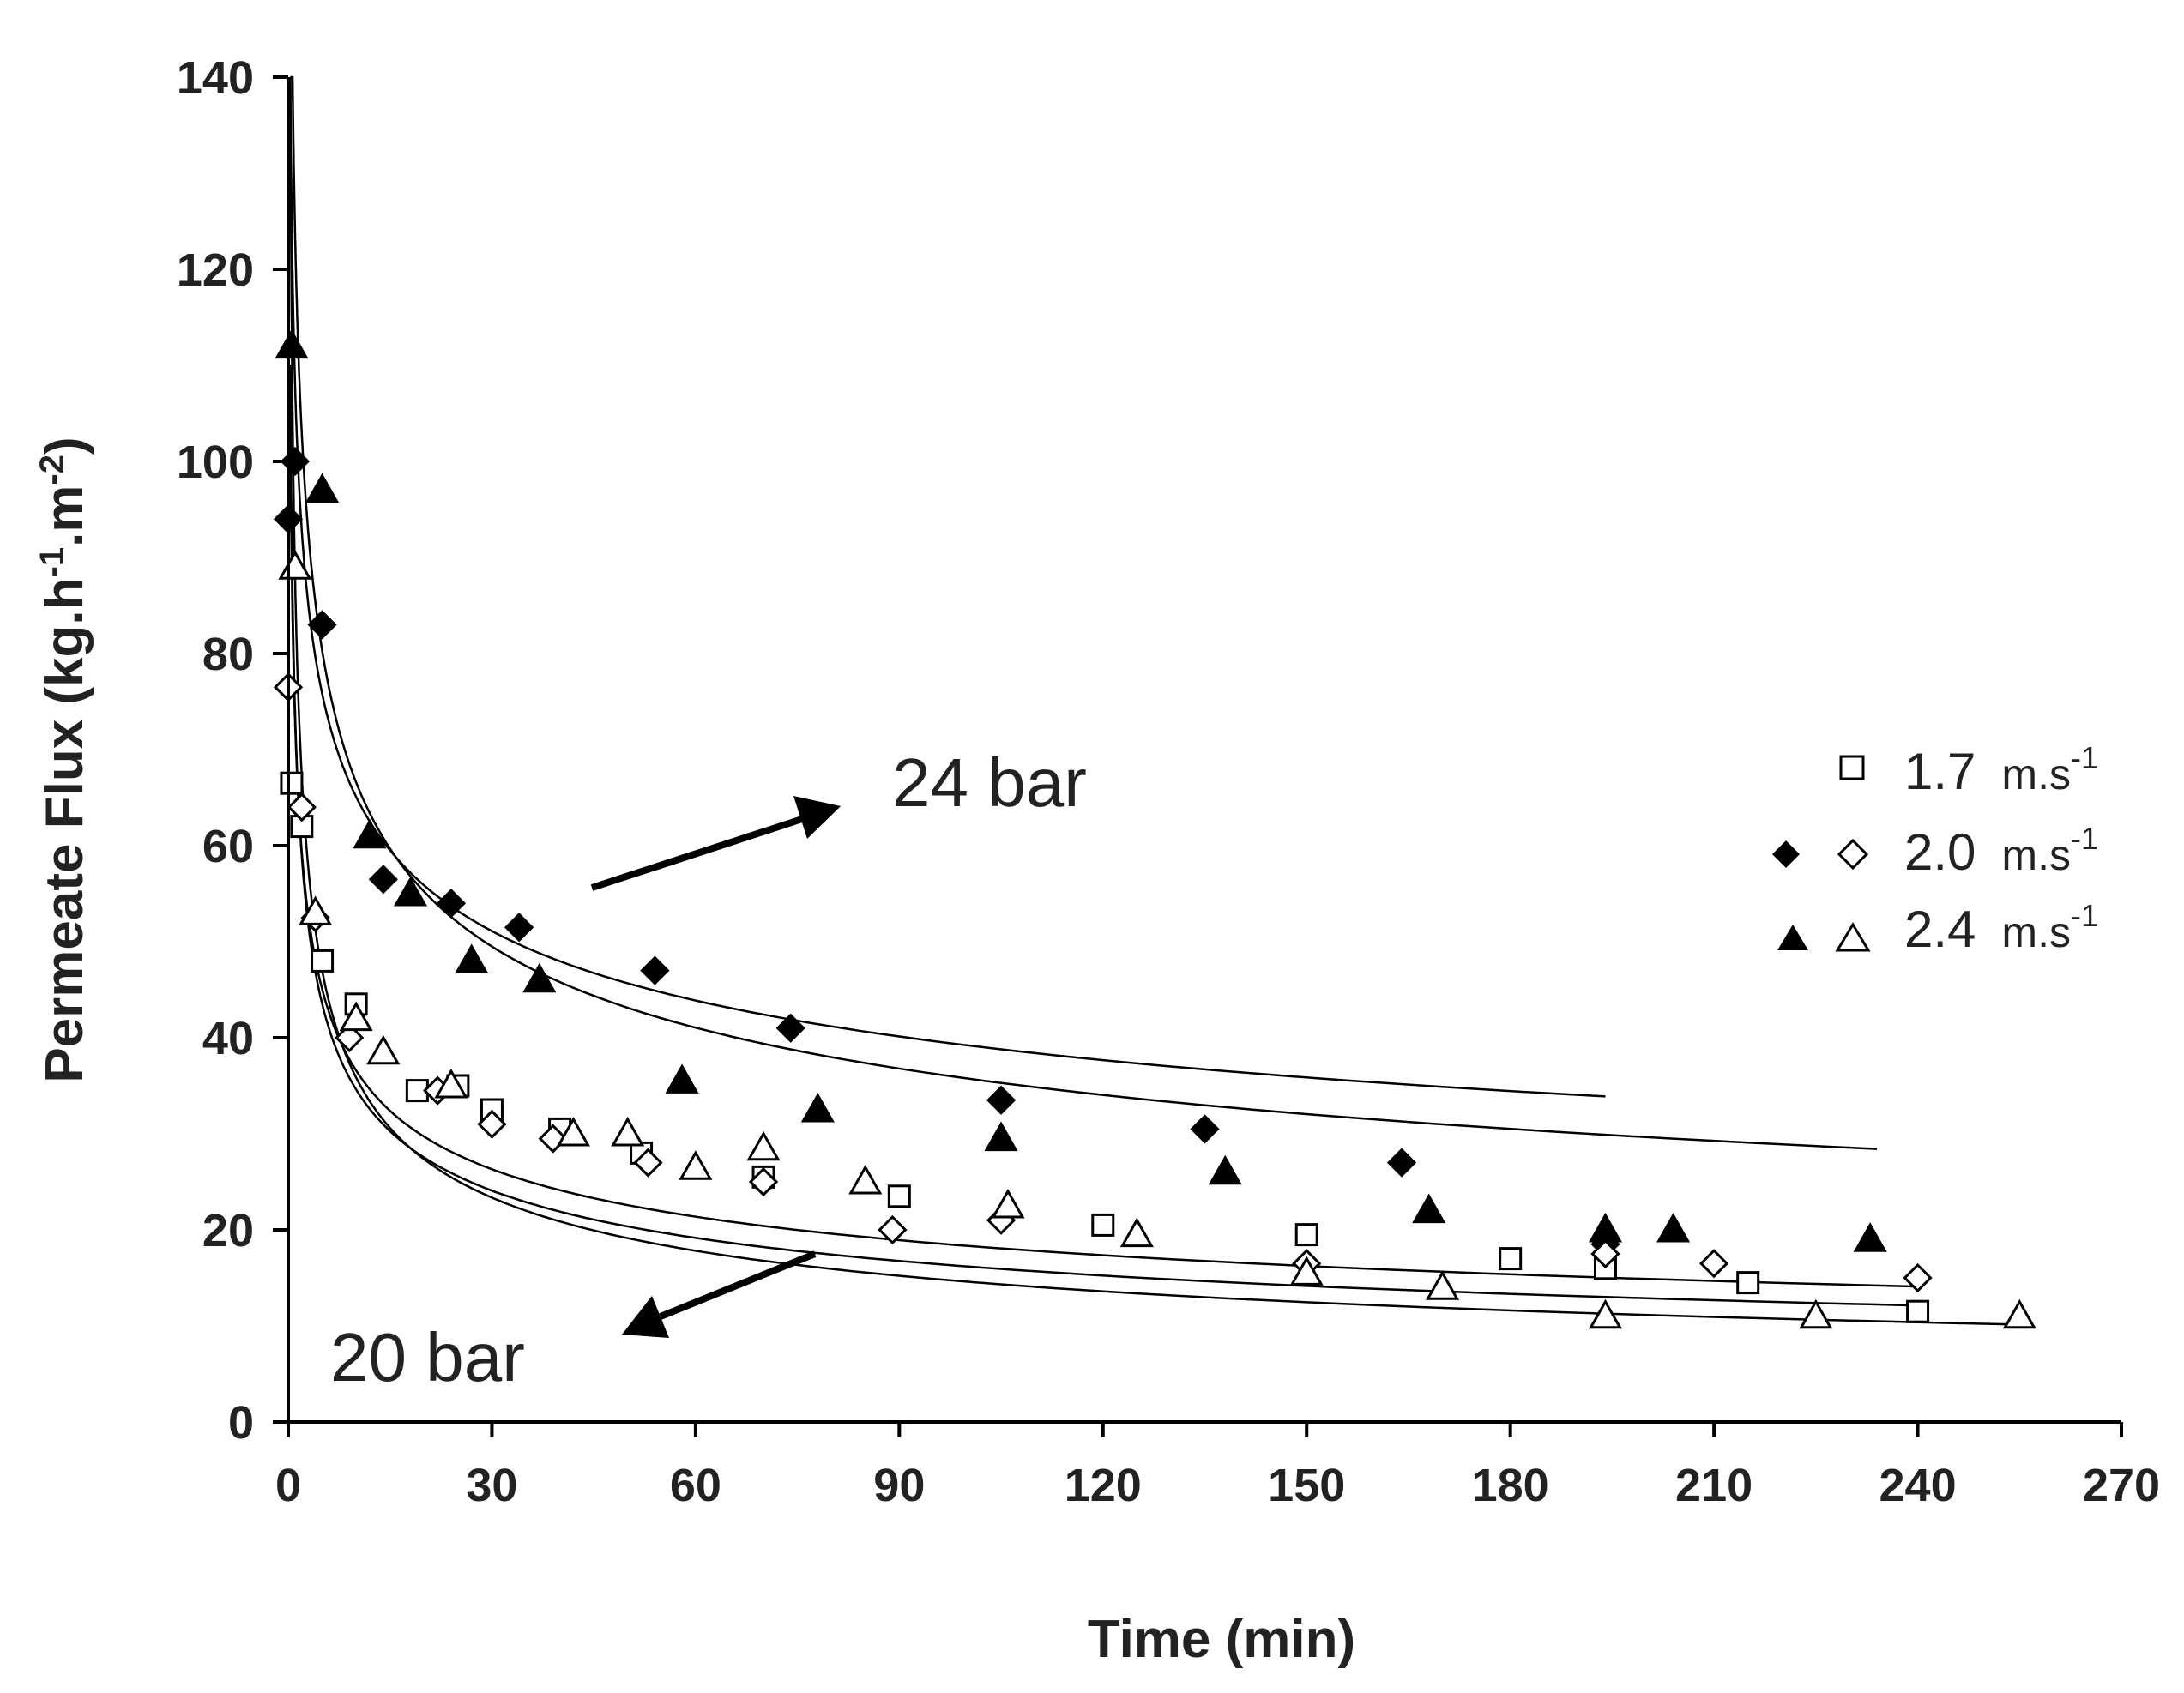 The height and width of the screenshot is (1693, 2184). Describe the element at coordinates (52, 562) in the screenshot. I see `y-axis-title-sup1: -1` at that location.